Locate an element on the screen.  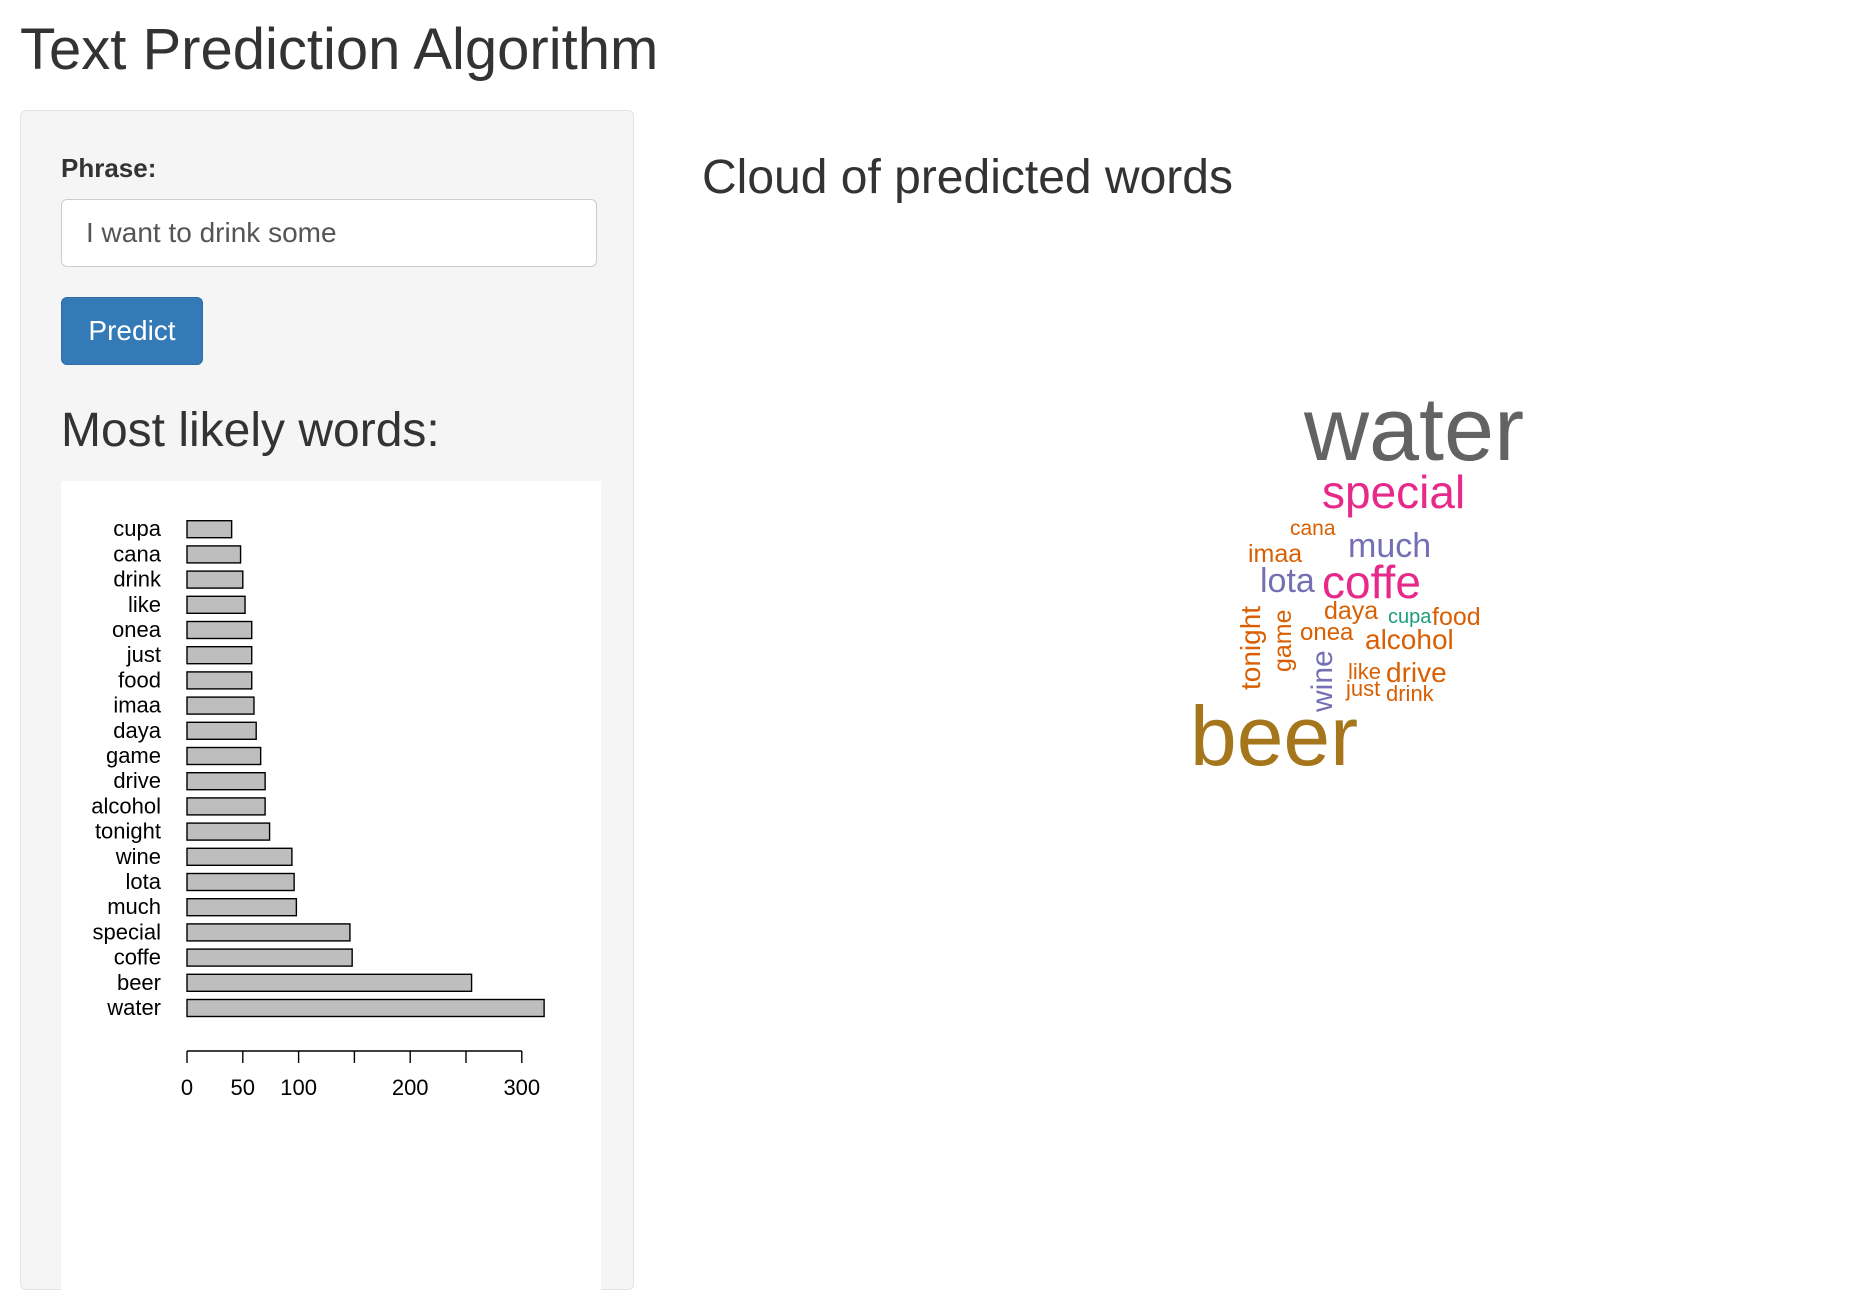
bar-drink is located at coordinates (215, 579).